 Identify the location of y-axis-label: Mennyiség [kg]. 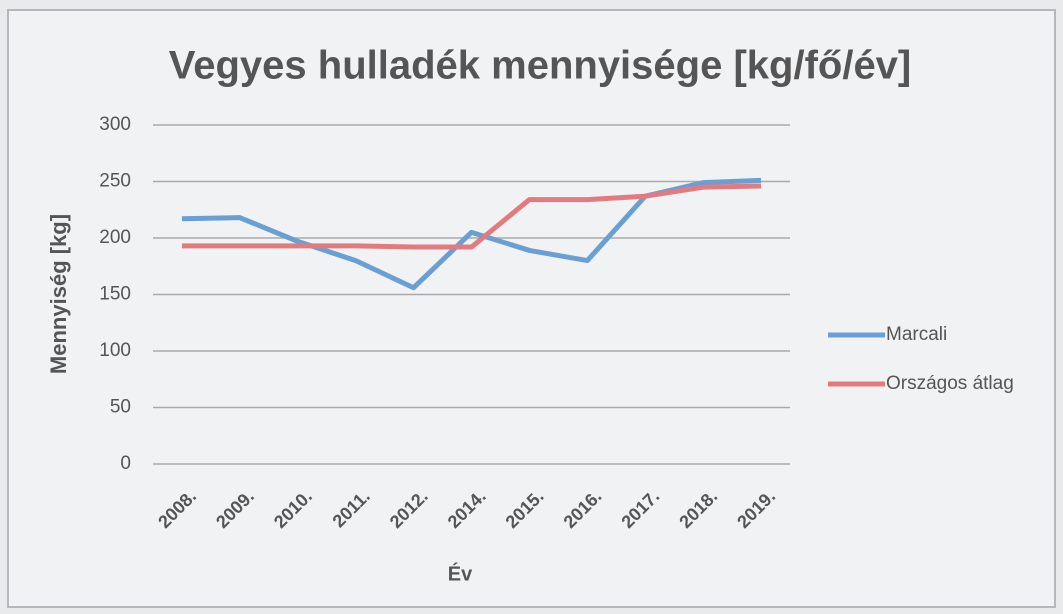
(58, 294).